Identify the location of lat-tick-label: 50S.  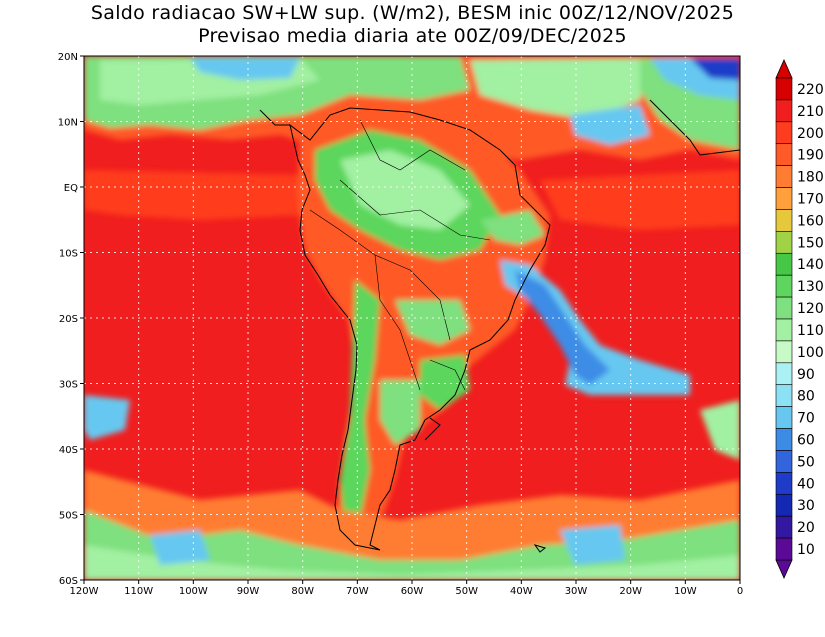
(68, 516).